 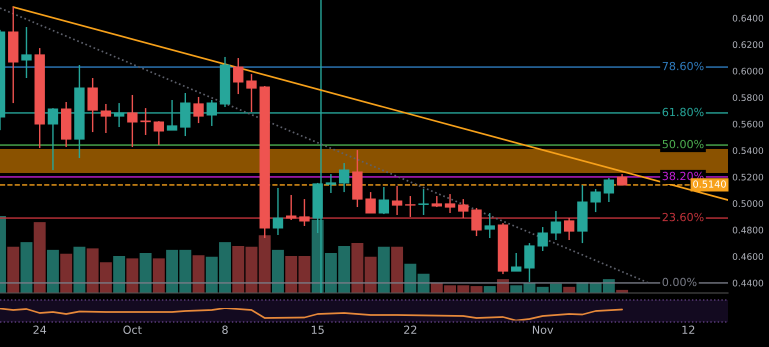 I want to click on annotation: 61.80%, so click(x=683, y=112).